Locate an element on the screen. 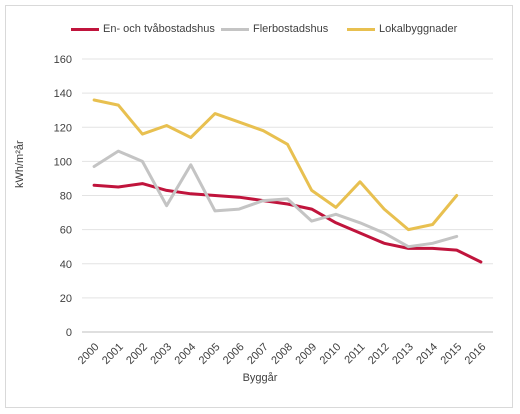 The width and height of the screenshot is (520, 414). x-tick-label: 2014 is located at coordinates (427, 354).